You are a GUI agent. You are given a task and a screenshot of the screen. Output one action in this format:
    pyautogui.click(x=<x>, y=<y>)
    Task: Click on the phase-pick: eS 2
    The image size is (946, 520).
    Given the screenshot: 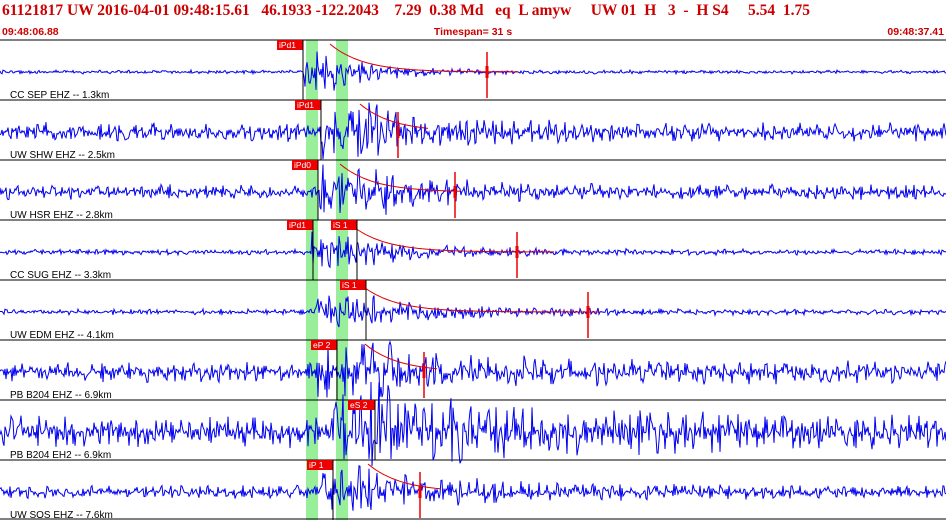 What is the action you would take?
    pyautogui.click(x=362, y=430)
    